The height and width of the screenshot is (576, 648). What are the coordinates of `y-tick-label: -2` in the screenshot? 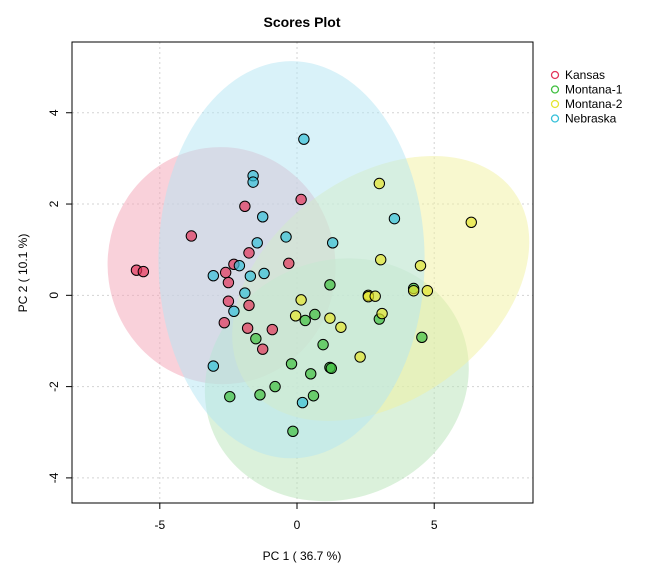 It's located at (54, 386).